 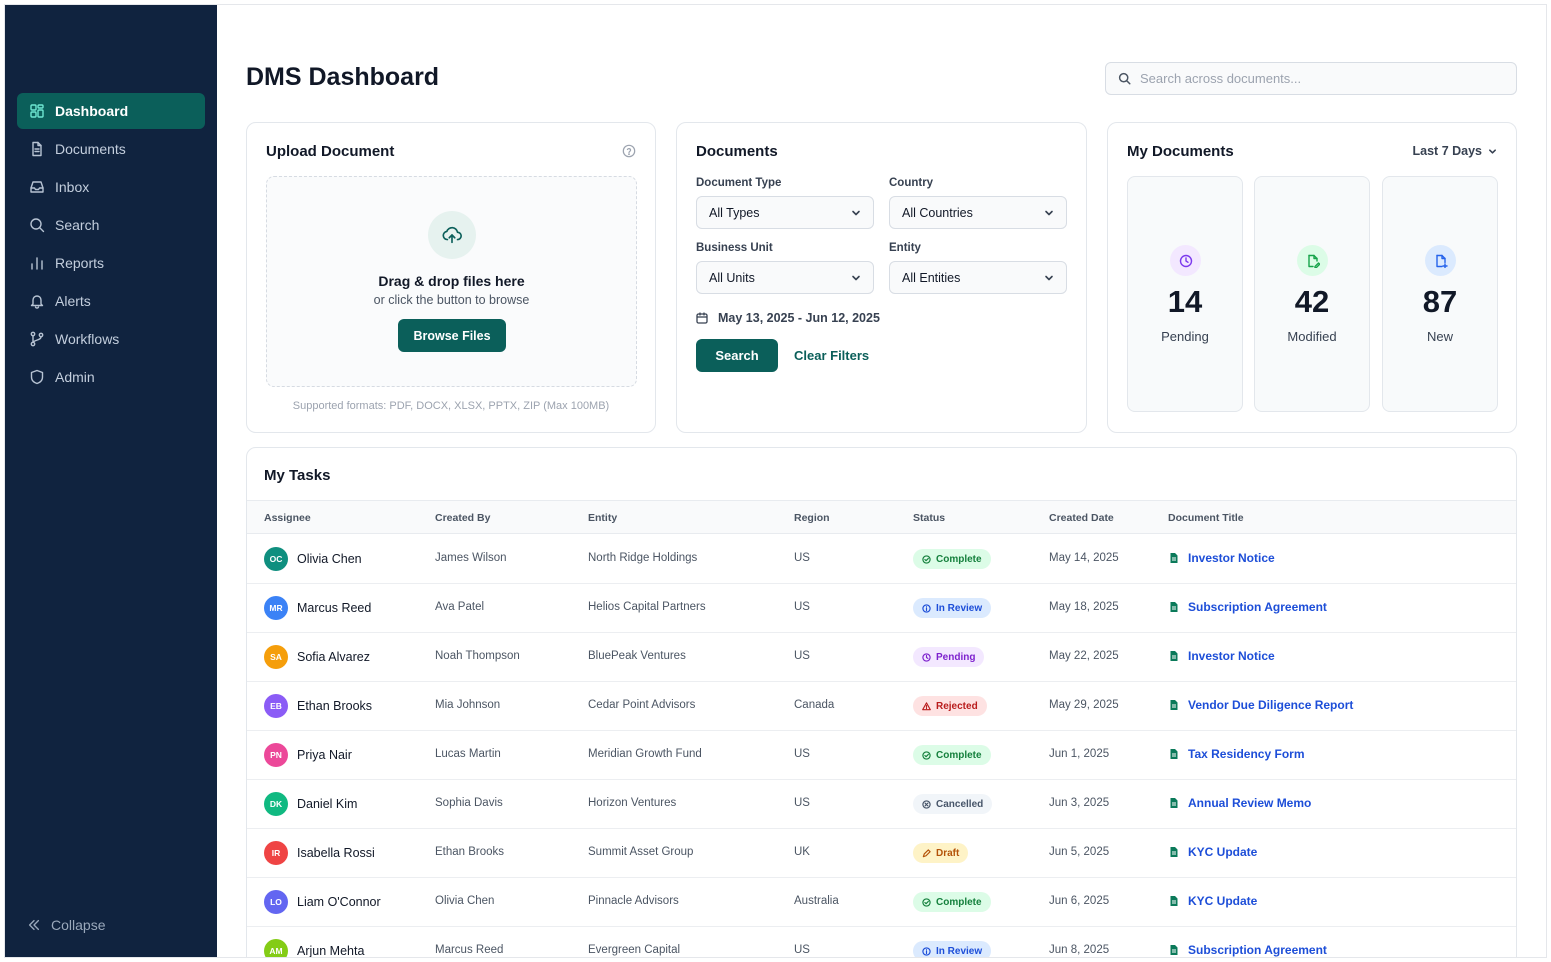 What do you see at coordinates (37, 187) in the screenshot?
I see `inbox-icon` at bounding box center [37, 187].